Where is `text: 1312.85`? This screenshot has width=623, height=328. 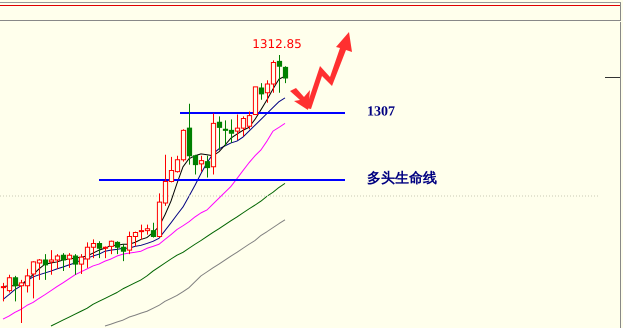
text: 1312.85 is located at coordinates (277, 44).